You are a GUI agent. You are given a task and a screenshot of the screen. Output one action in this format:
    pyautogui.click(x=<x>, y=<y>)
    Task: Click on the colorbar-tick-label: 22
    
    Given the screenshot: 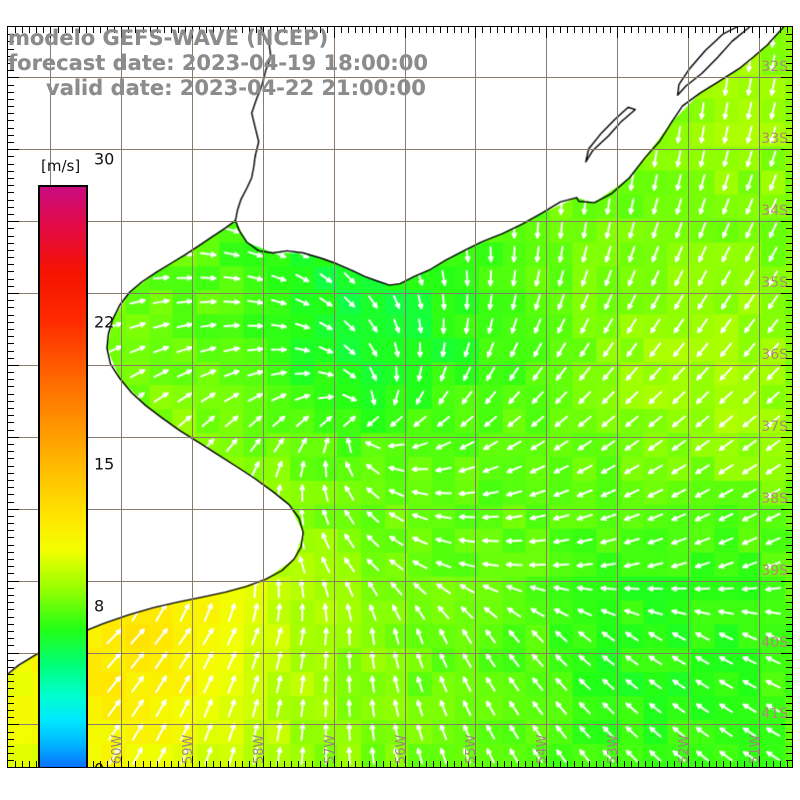 What is the action you would take?
    pyautogui.click(x=104, y=322)
    